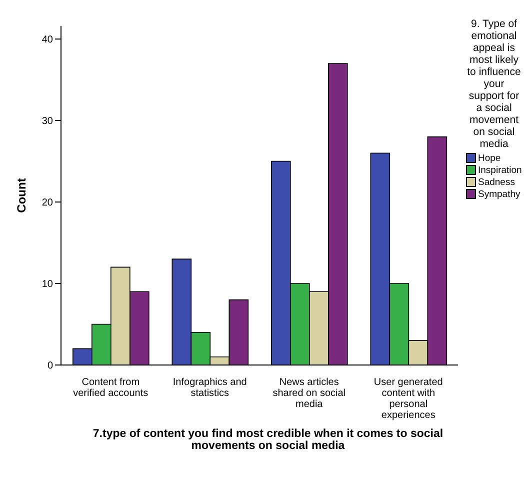  What do you see at coordinates (496, 182) in the screenshot?
I see `legend-label: Sadness` at bounding box center [496, 182].